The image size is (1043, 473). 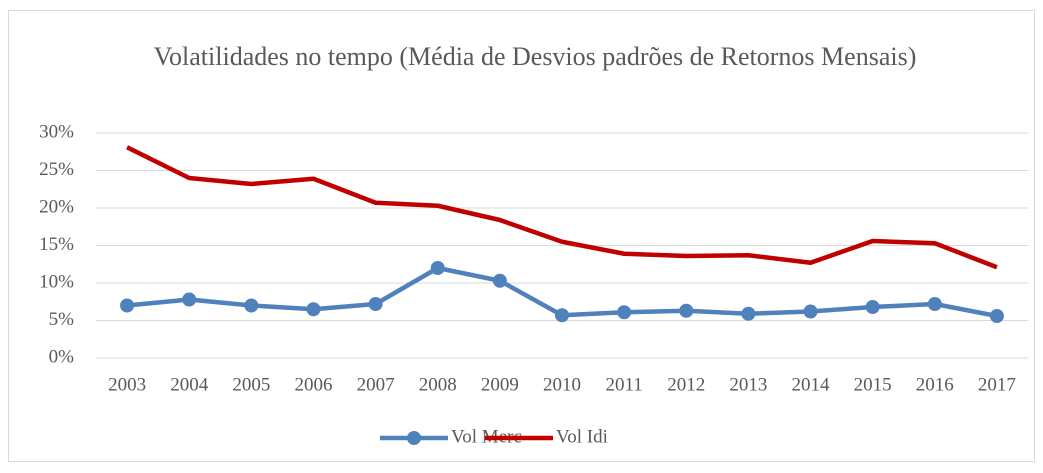 I want to click on y-tick-label: 0%, so click(x=62, y=356).